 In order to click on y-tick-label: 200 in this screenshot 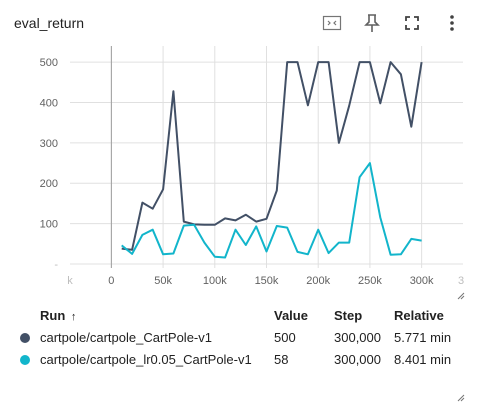, I will do `click(49, 184)`.